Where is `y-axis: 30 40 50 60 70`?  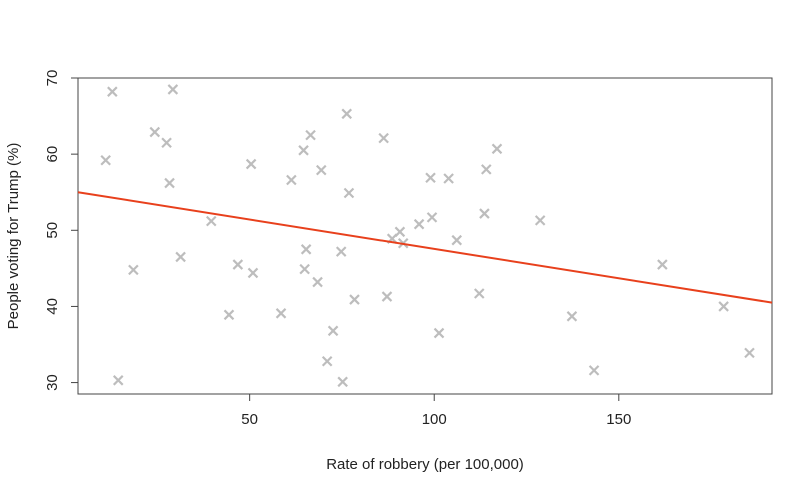
y-axis: 30 40 50 60 70 is located at coordinates (61, 230).